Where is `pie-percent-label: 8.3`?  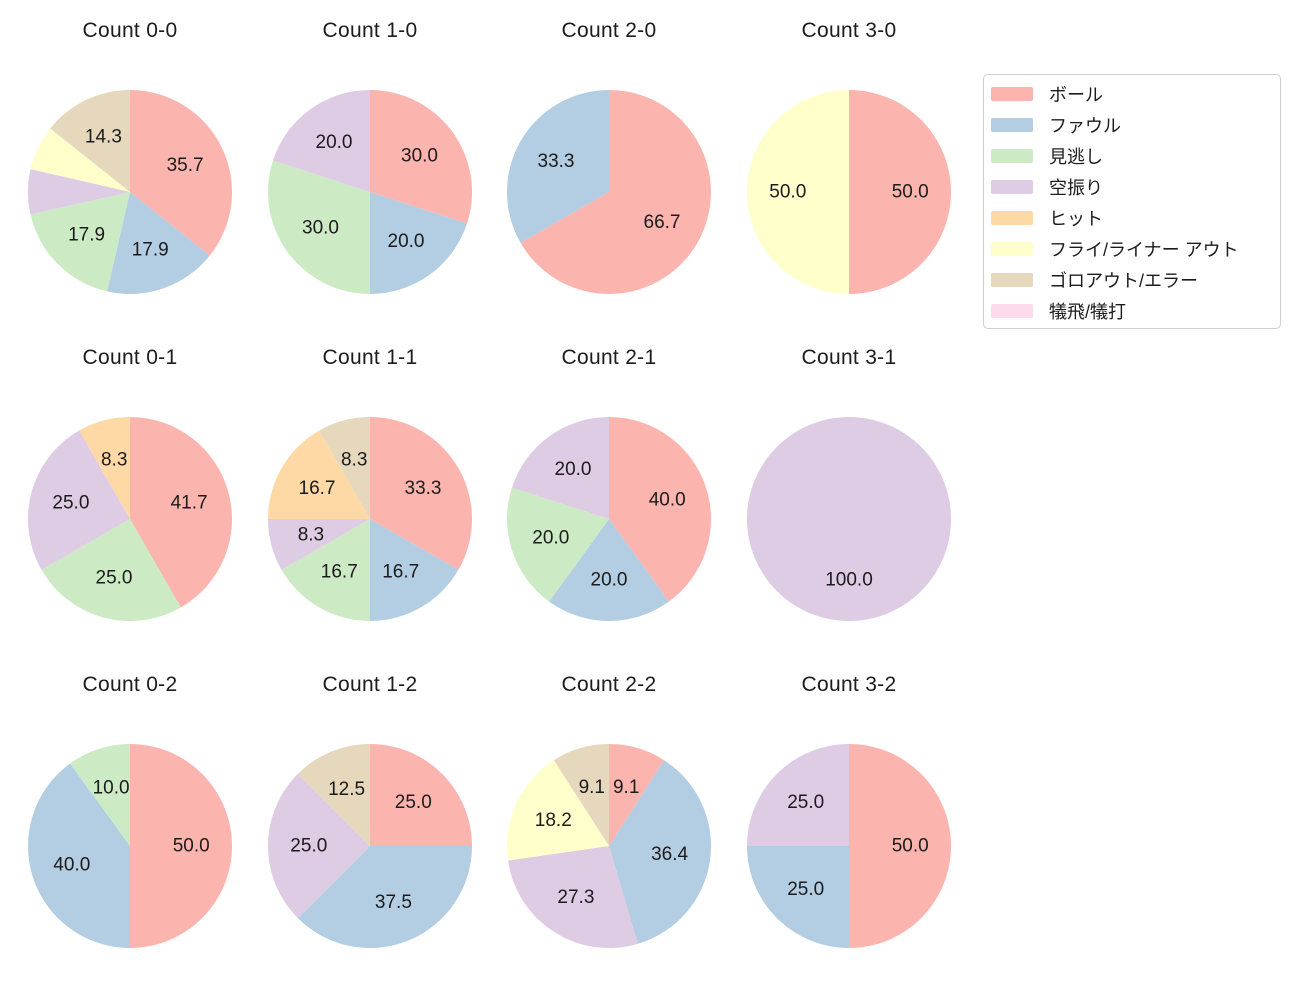
pie-percent-label: 8.3 is located at coordinates (311, 534).